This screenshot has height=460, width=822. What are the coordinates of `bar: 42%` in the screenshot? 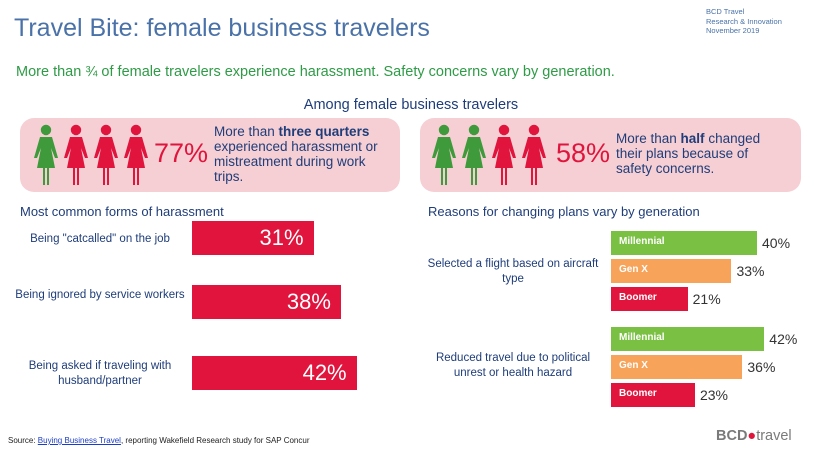 It's located at (274, 373).